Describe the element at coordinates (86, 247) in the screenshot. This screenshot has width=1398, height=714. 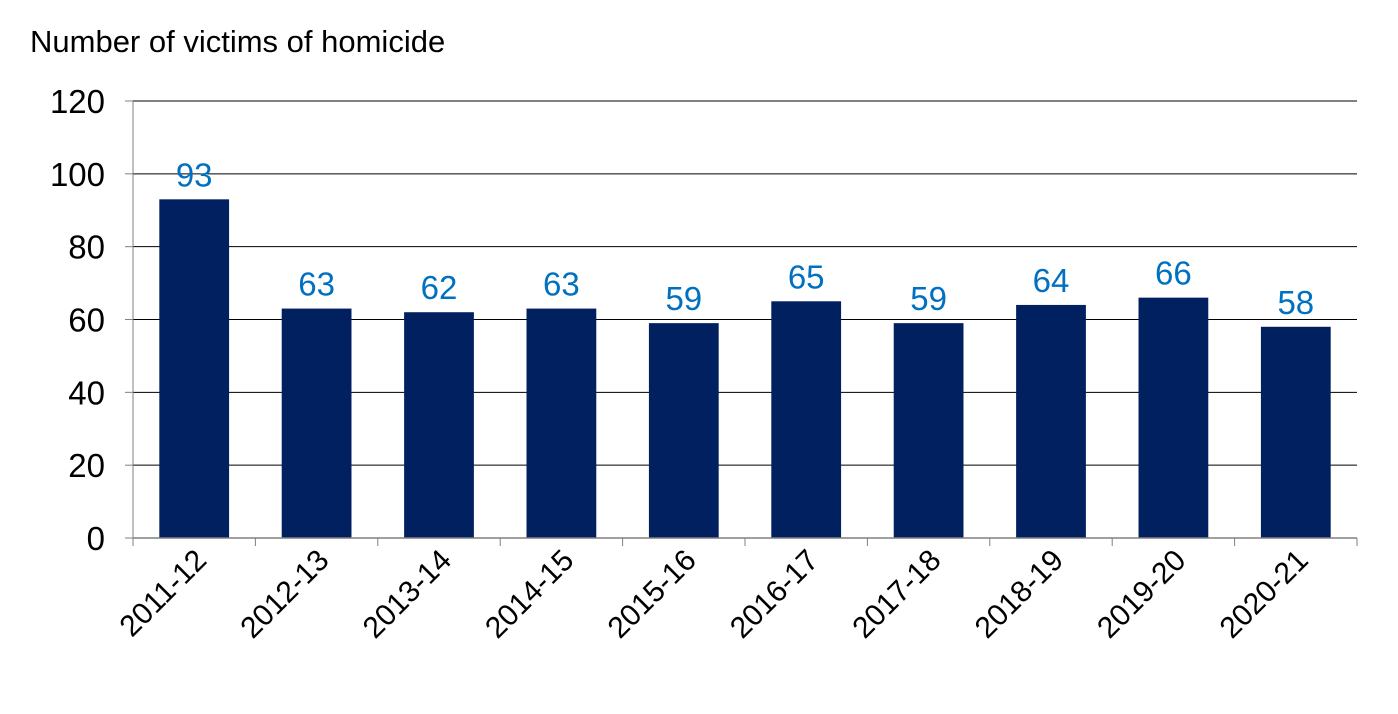
I see `y-tick-label: 80` at that location.